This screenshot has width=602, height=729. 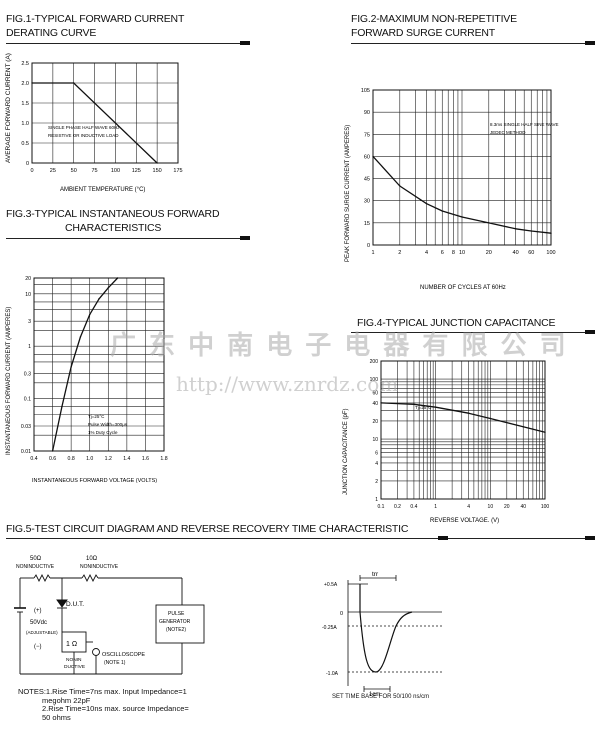 I want to click on x-tick-label: 25, so click(x=53, y=171).